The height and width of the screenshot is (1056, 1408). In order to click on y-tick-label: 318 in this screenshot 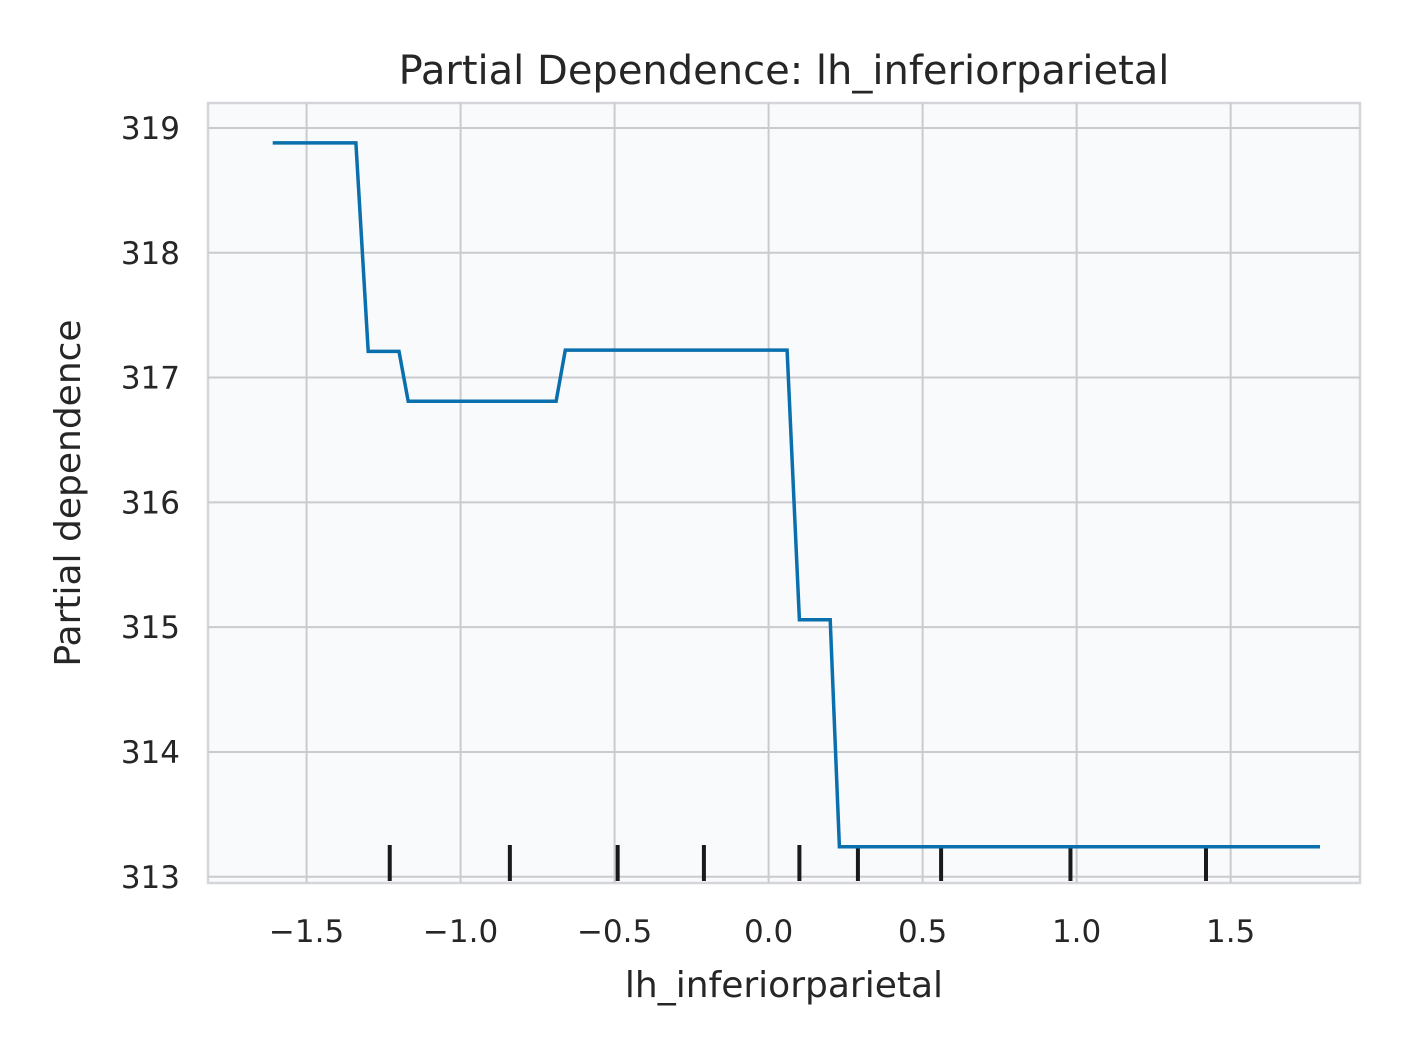, I will do `click(150, 254)`.